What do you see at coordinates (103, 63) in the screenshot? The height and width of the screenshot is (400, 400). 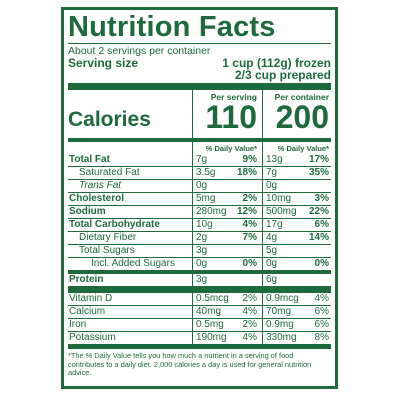 I see `serving-size-label: Serving size` at bounding box center [103, 63].